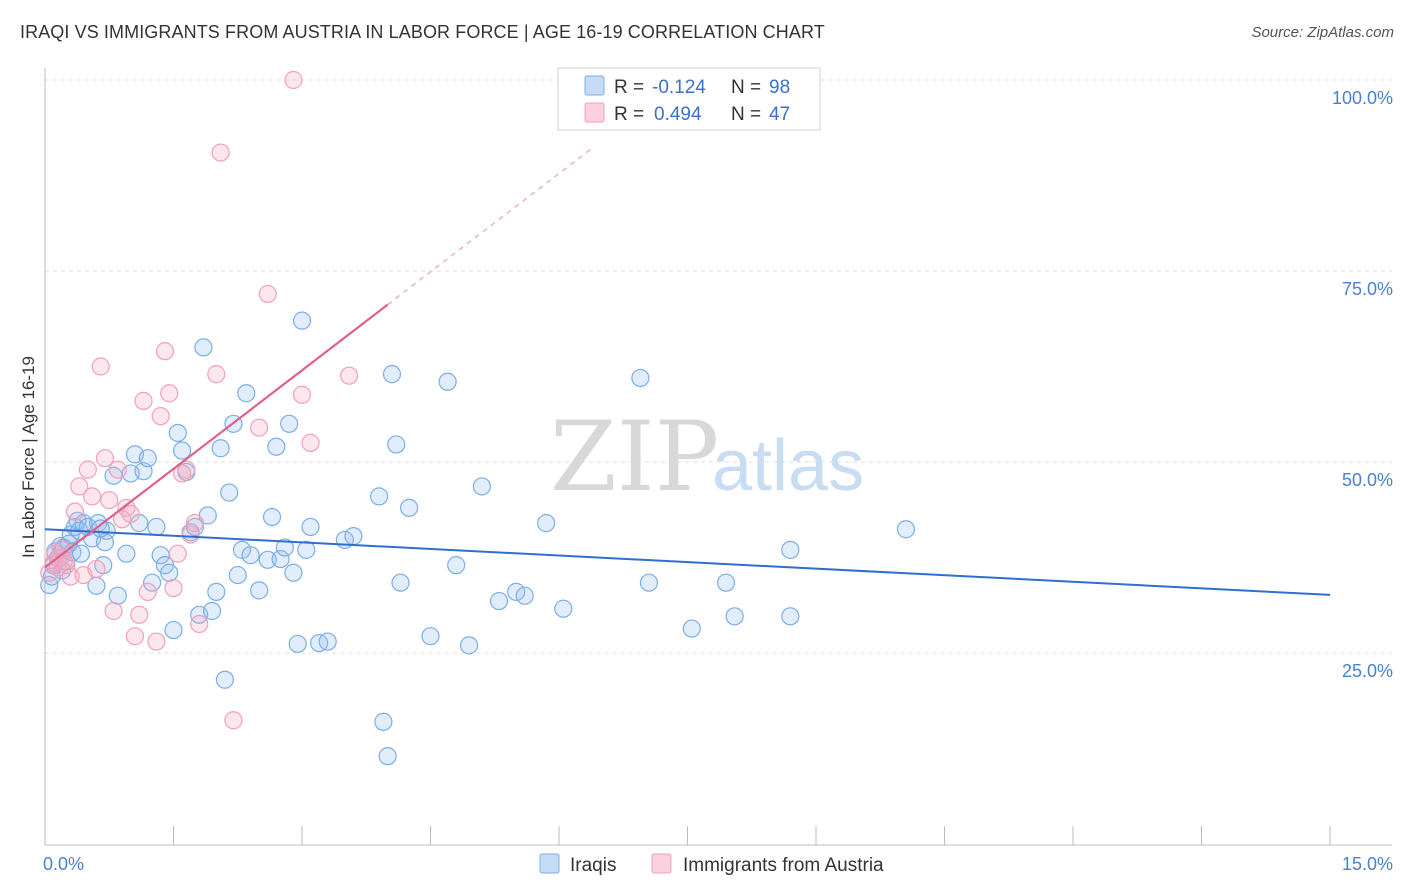 This screenshot has width=1406, height=892. I want to click on legend-n-label-2: N =, so click(746, 114).